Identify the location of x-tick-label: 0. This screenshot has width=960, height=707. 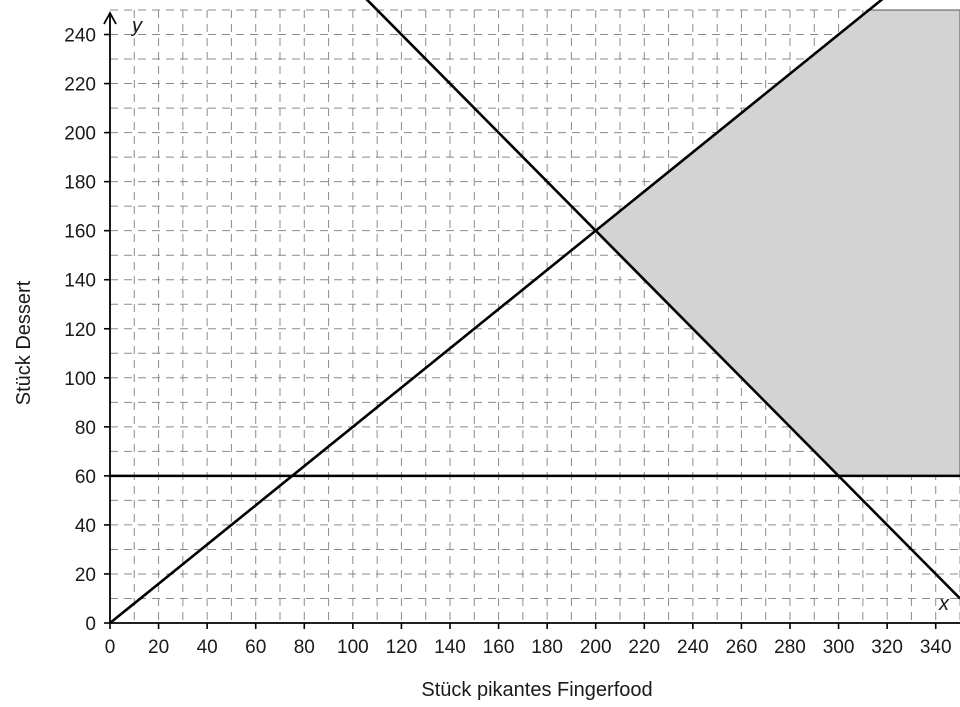
(110, 647).